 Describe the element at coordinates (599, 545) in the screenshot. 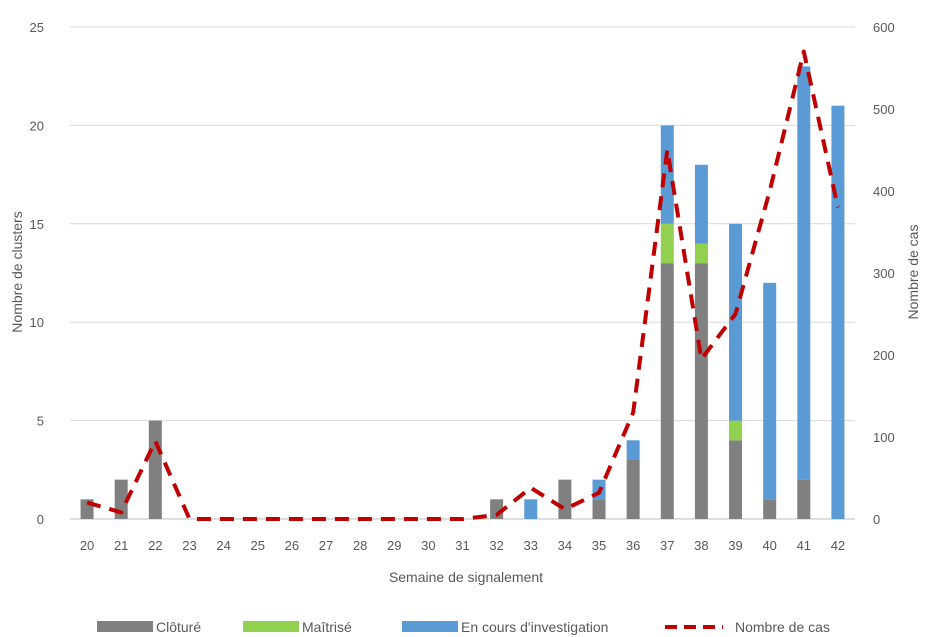

I see `x-tick-label: 35` at that location.